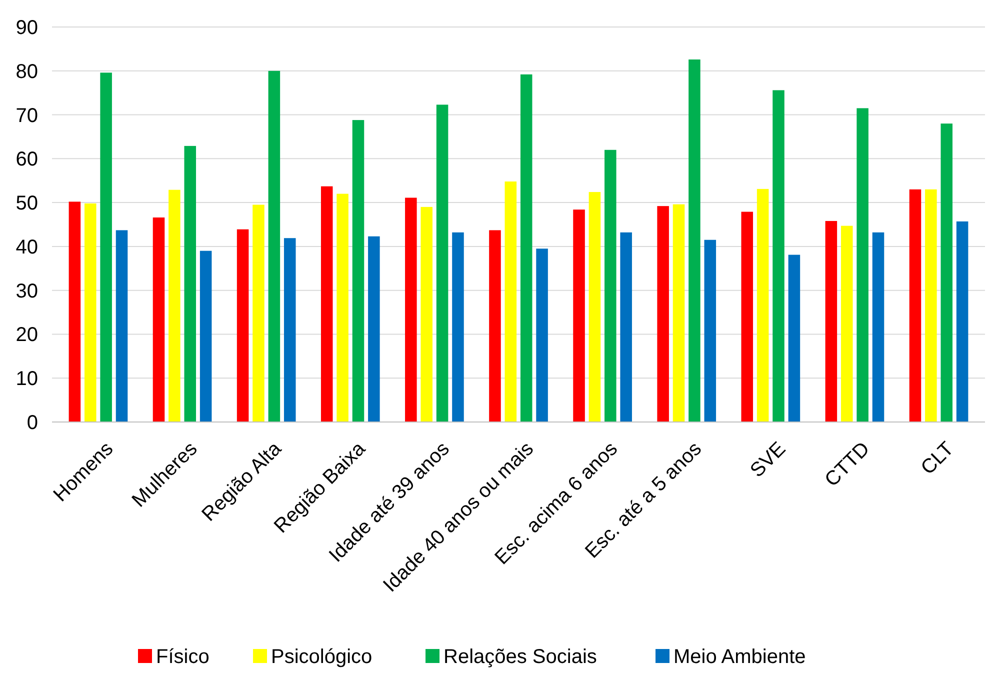 The height and width of the screenshot is (675, 989). I want to click on y-tick-label: 90, so click(27, 28).